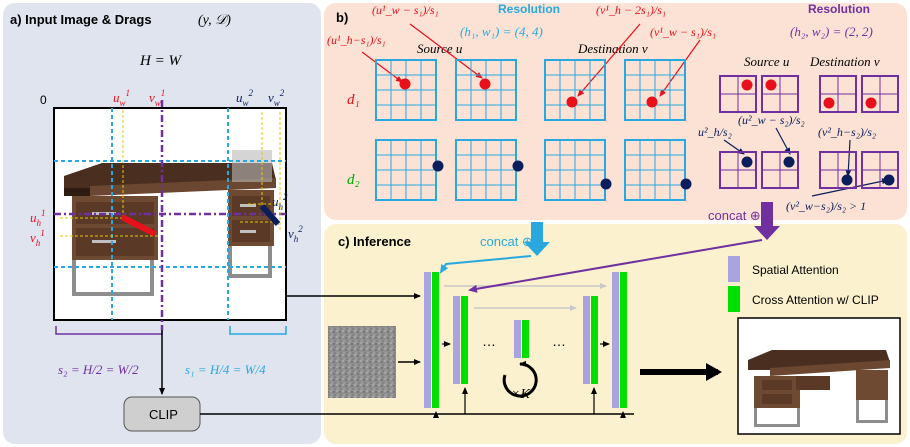 Image resolution: width=910 pixels, height=447 pixels. Describe the element at coordinates (43, 100) in the screenshot. I see `origin-label: 0` at that location.